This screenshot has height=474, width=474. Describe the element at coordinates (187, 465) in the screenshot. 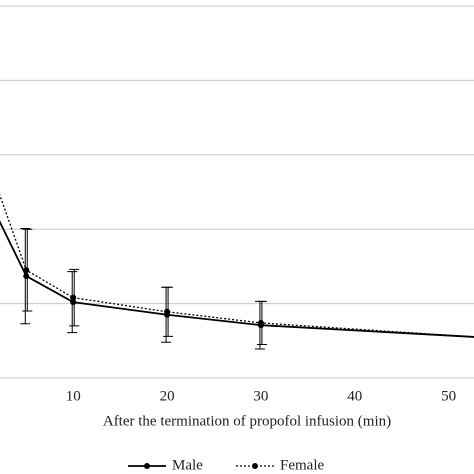

I see `legend-label: Male` at that location.